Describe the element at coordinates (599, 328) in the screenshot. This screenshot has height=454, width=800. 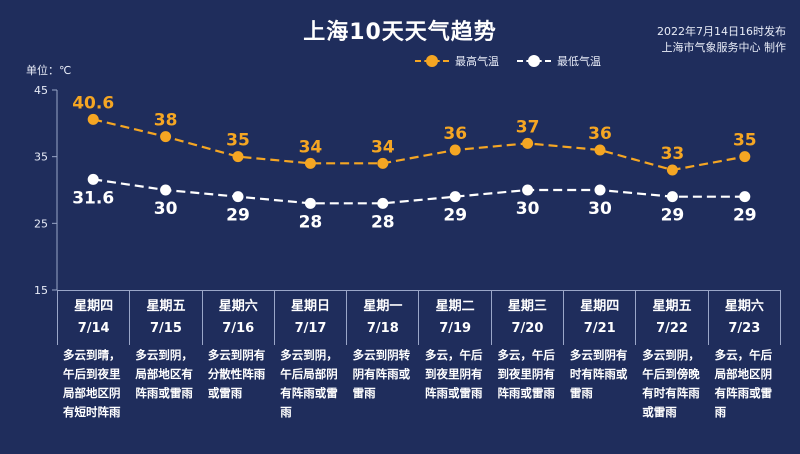
I see `date-label: 7/21` at that location.